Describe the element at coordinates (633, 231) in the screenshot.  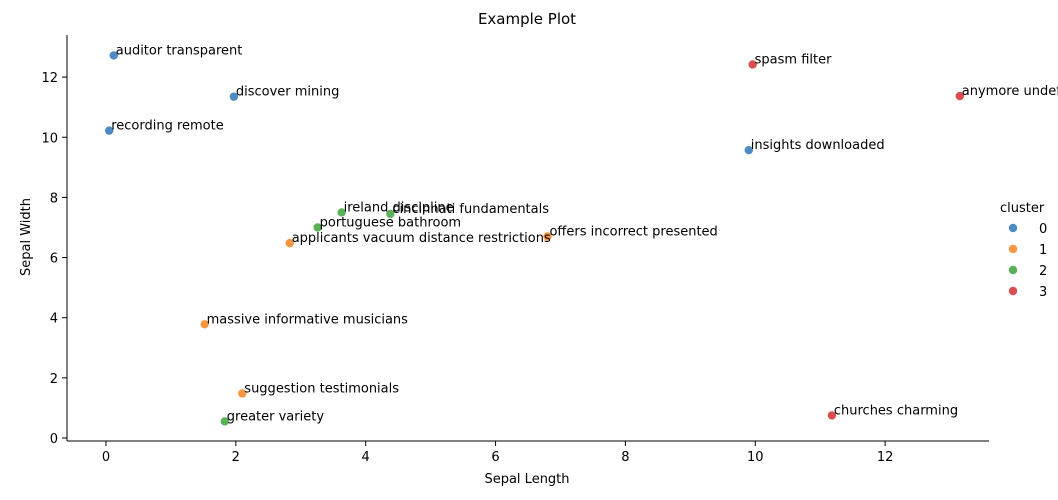
I see `point-label: offers incorrect presented` at that location.